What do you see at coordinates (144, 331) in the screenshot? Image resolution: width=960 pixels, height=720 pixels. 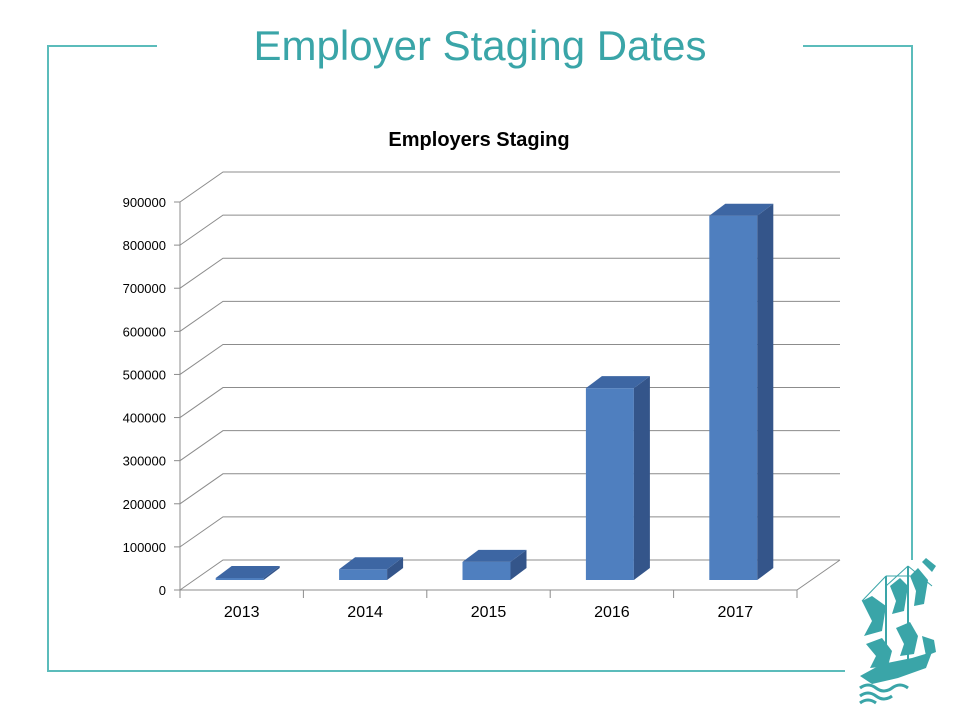 I see `y-tick-label: 600000` at bounding box center [144, 331].